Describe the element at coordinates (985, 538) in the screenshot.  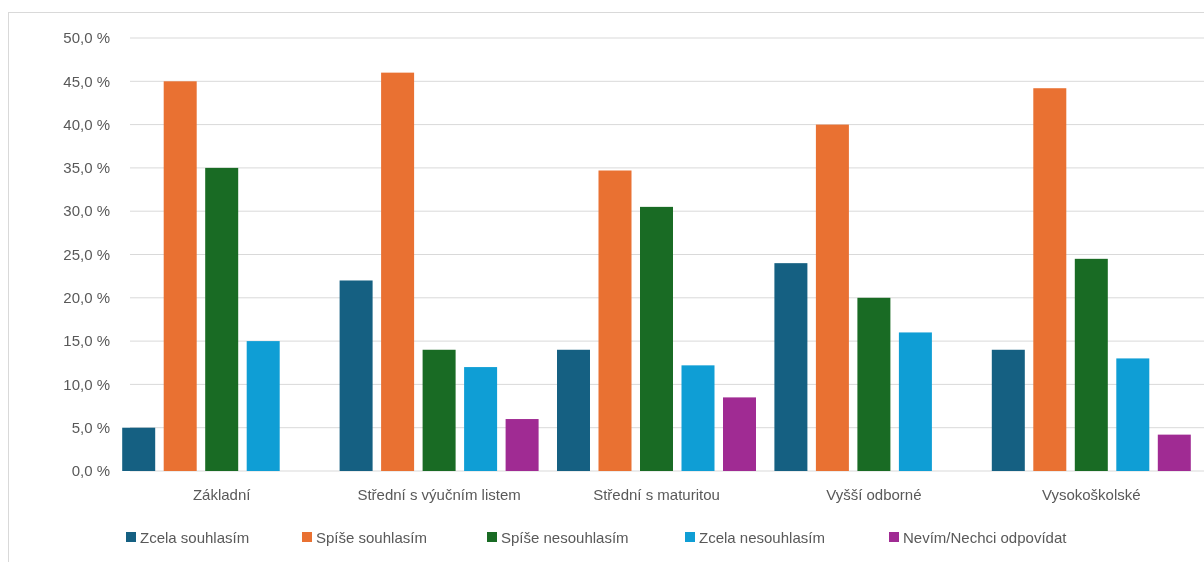
I see `legend-label: Nevím/Nechci odpovídat` at that location.